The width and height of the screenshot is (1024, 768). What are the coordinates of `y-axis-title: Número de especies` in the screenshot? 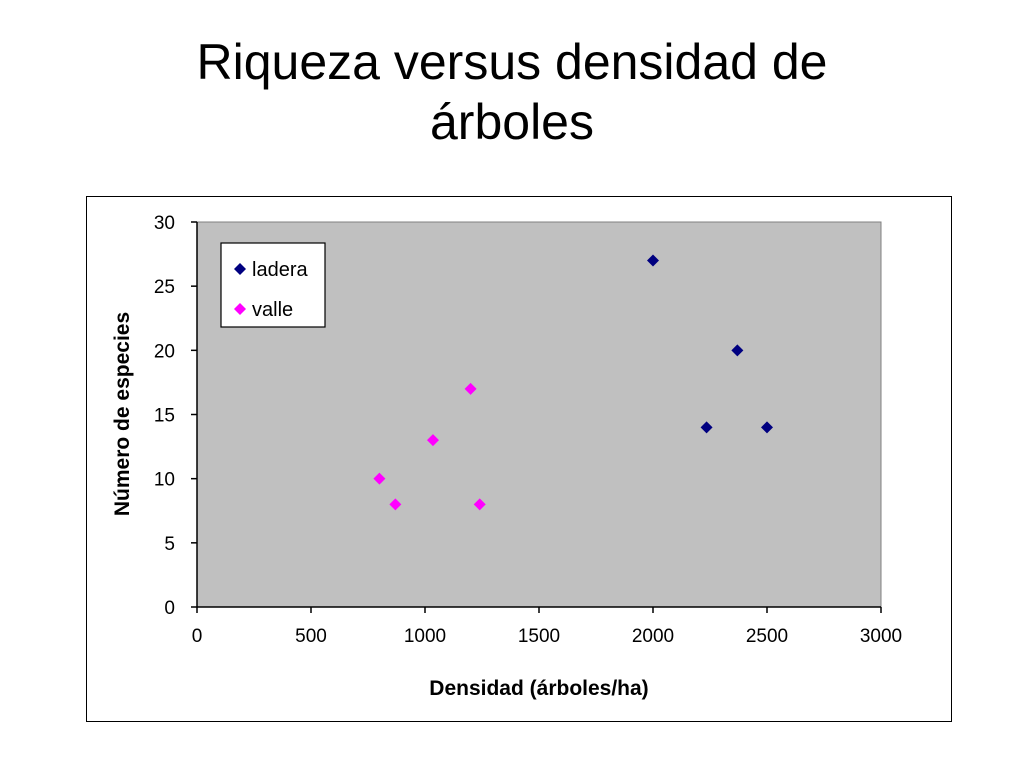 It's located at (122, 414).